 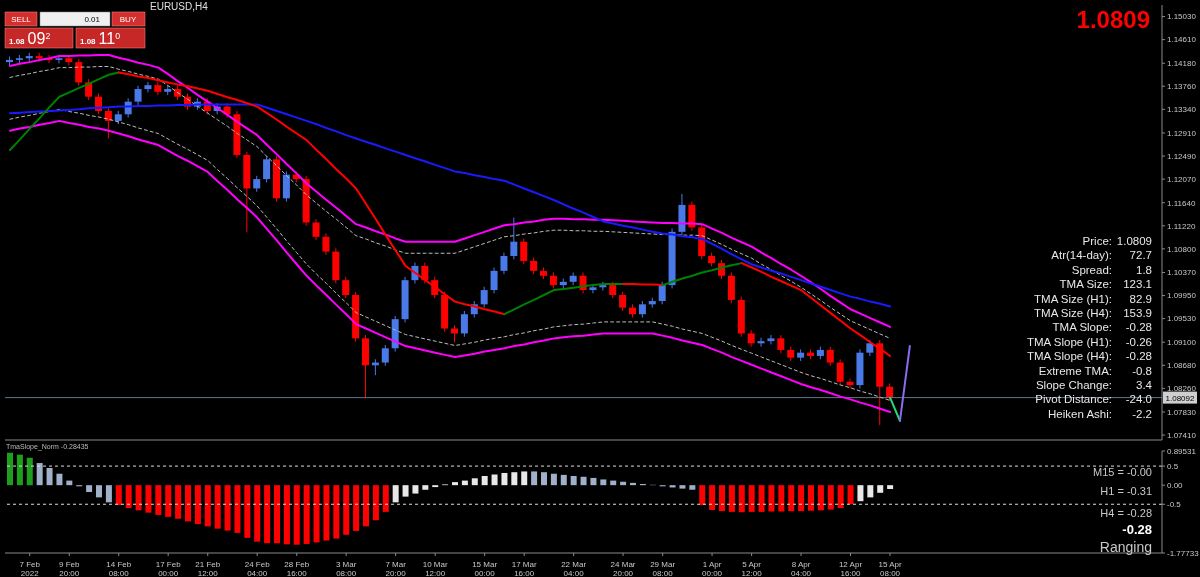 What do you see at coordinates (1182, 451) in the screenshot?
I see `y-tick-label: 0.89531` at bounding box center [1182, 451].